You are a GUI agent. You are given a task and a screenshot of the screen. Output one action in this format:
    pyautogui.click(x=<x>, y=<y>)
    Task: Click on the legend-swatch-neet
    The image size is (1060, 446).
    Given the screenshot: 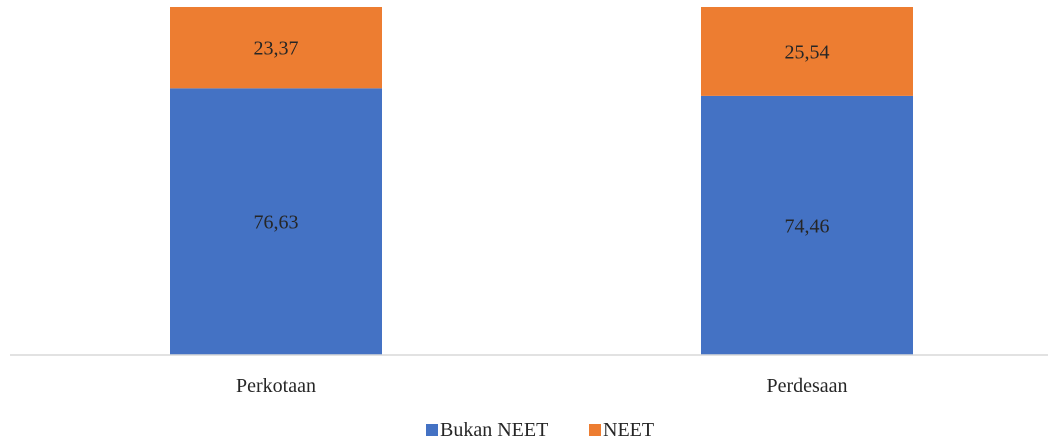 What is the action you would take?
    pyautogui.click(x=595, y=430)
    